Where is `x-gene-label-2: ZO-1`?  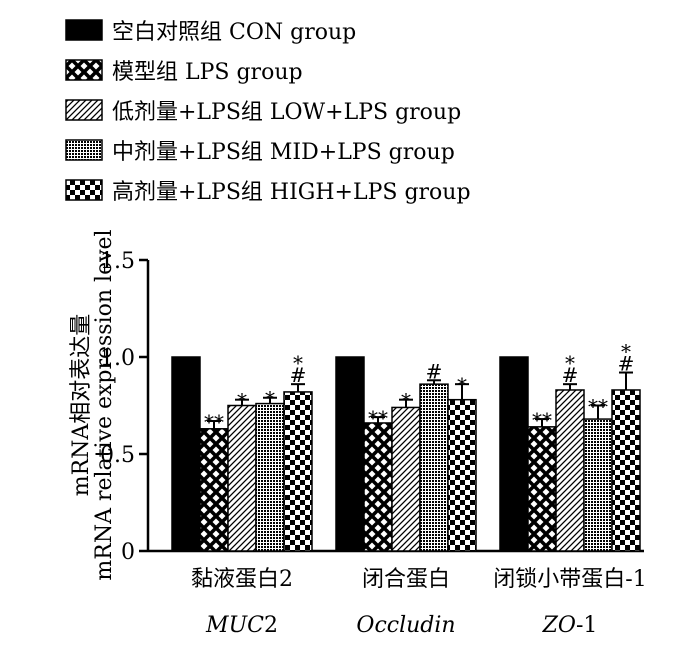
x-gene-label-2: ZO-1 is located at coordinates (570, 625).